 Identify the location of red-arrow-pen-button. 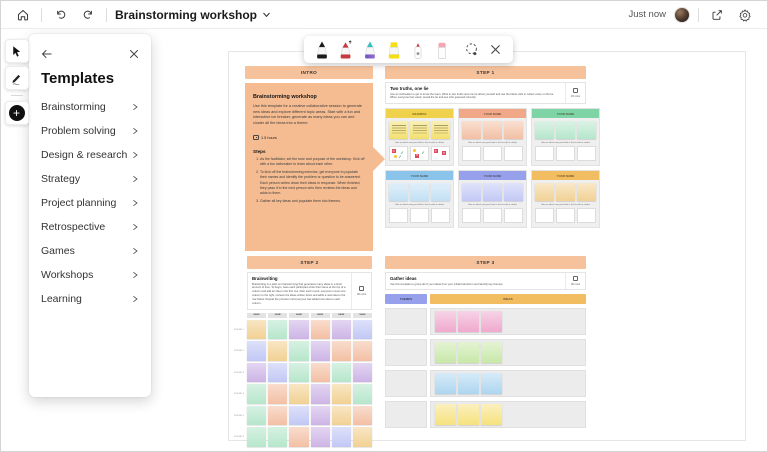
(345, 49).